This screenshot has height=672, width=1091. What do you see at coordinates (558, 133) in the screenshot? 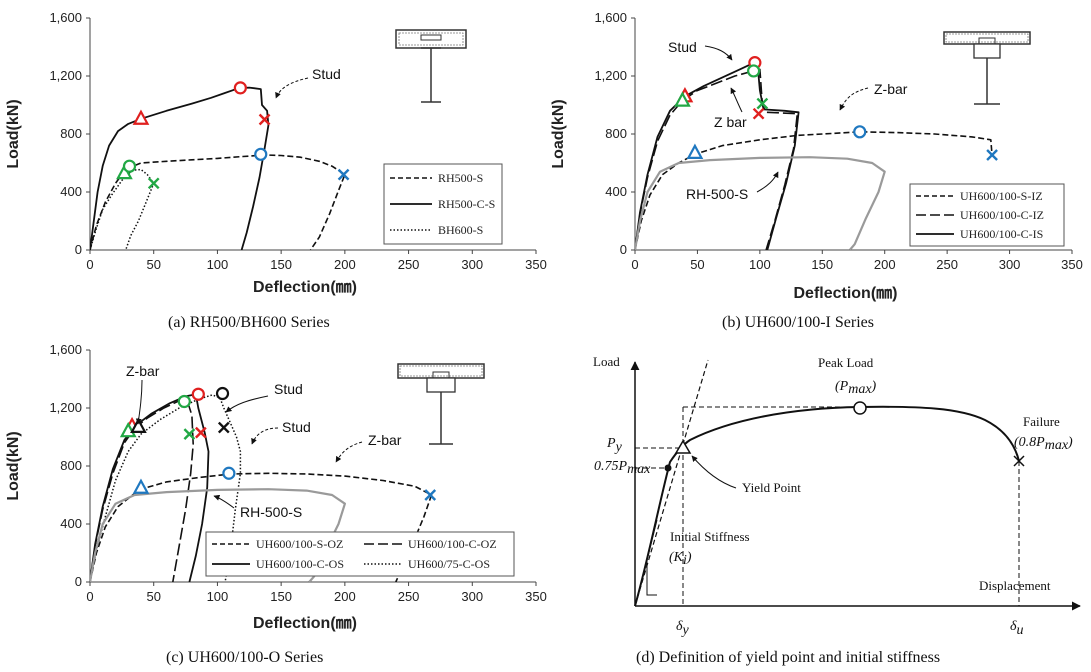
I see `y-axis-label: Load(kN)` at bounding box center [558, 133].